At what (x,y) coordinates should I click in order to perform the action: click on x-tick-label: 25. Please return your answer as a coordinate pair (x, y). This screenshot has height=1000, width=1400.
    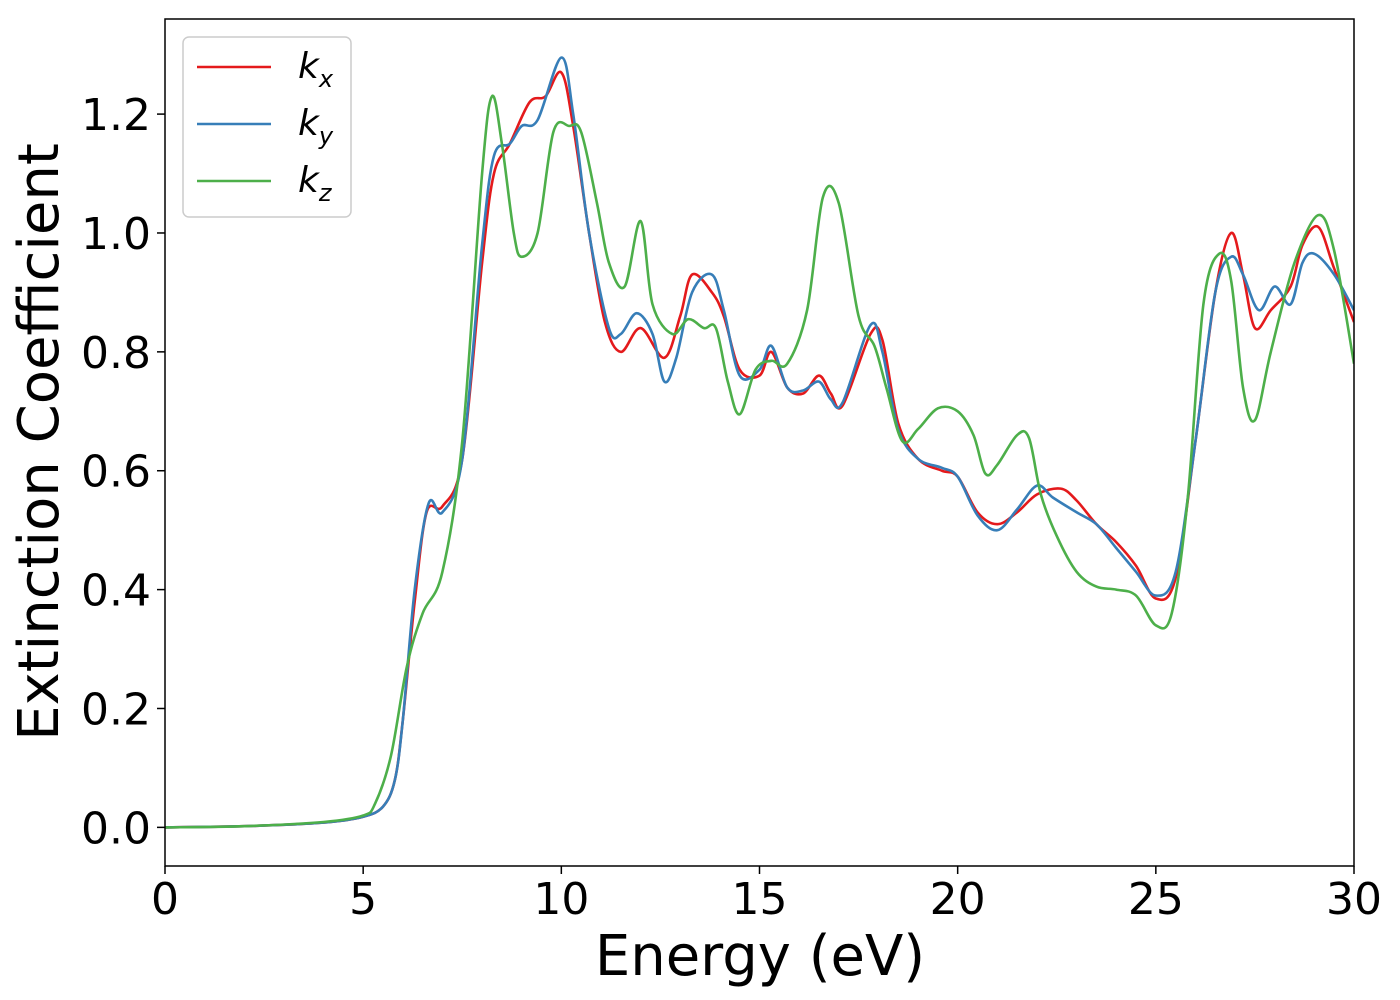
    Looking at the image, I should click on (1156, 899).